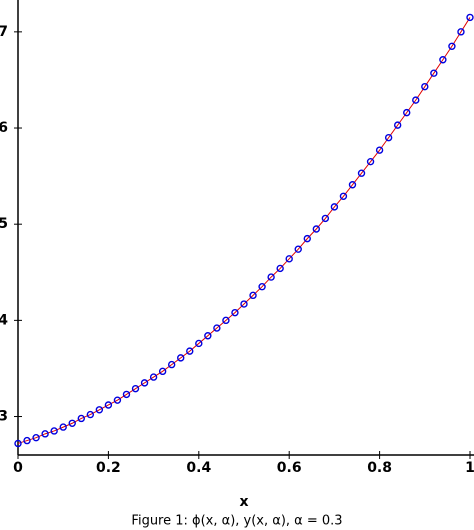 Image resolution: width=474 pixels, height=530 pixels. What do you see at coordinates (4, 417) in the screenshot?
I see `y-tick-label: 3` at bounding box center [4, 417].